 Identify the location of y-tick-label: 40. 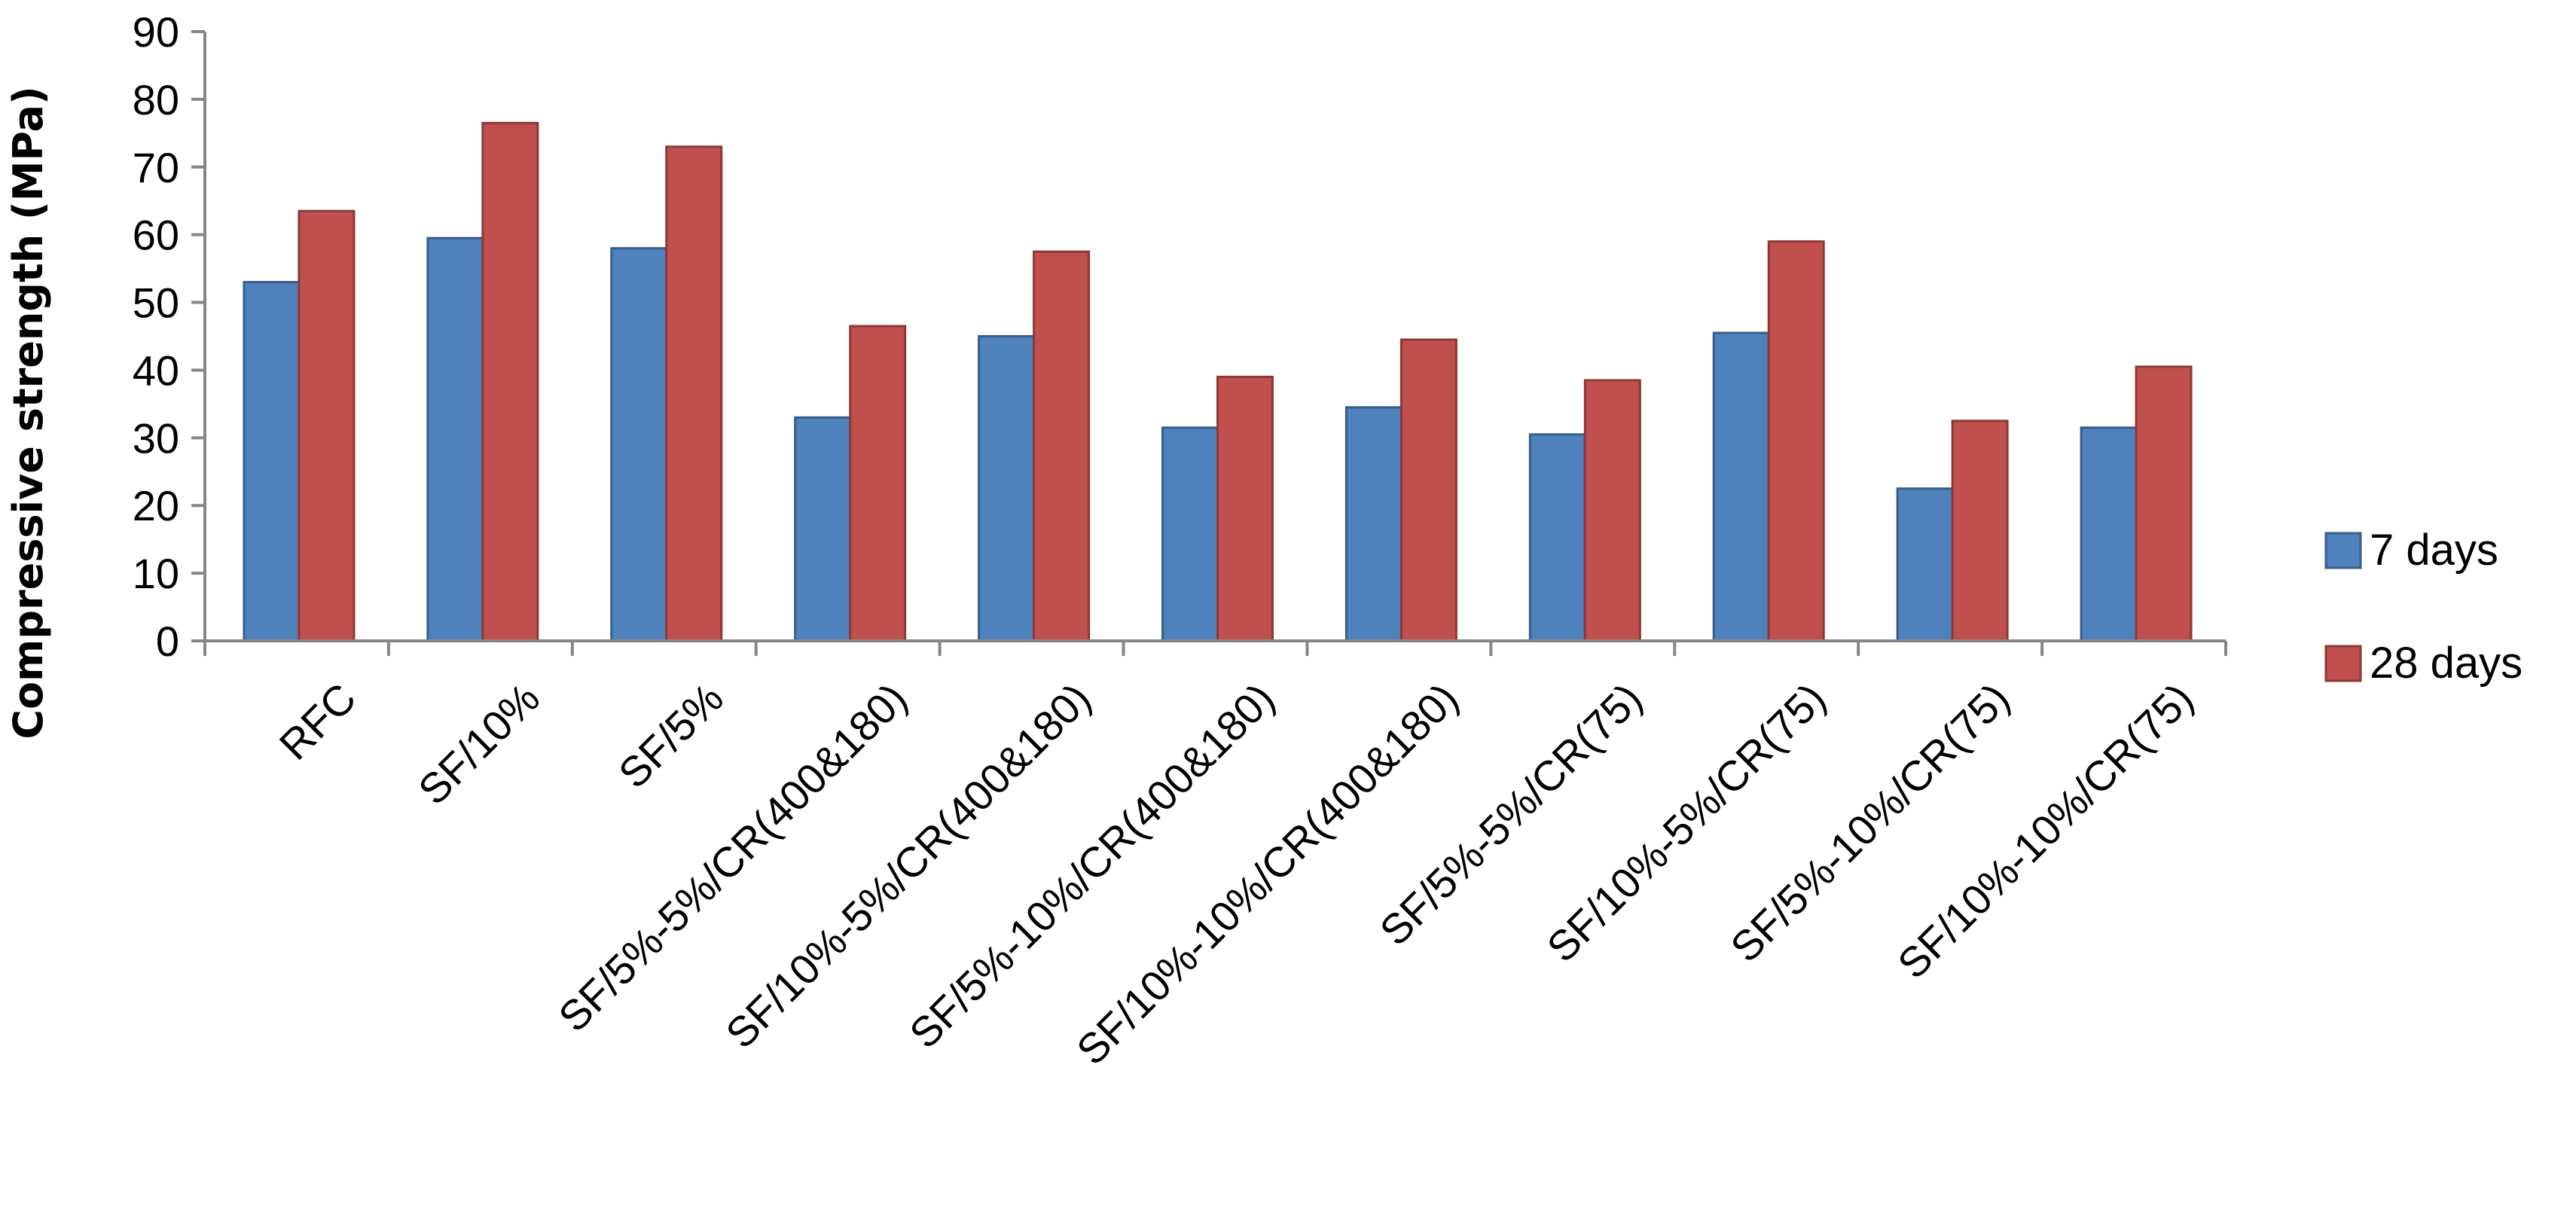
(156, 370).